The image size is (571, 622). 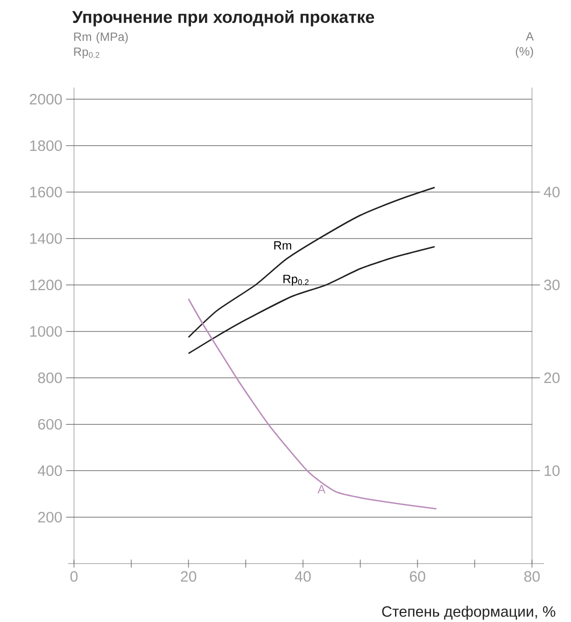 What do you see at coordinates (46, 99) in the screenshot?
I see `y-tick-label: 2000` at bounding box center [46, 99].